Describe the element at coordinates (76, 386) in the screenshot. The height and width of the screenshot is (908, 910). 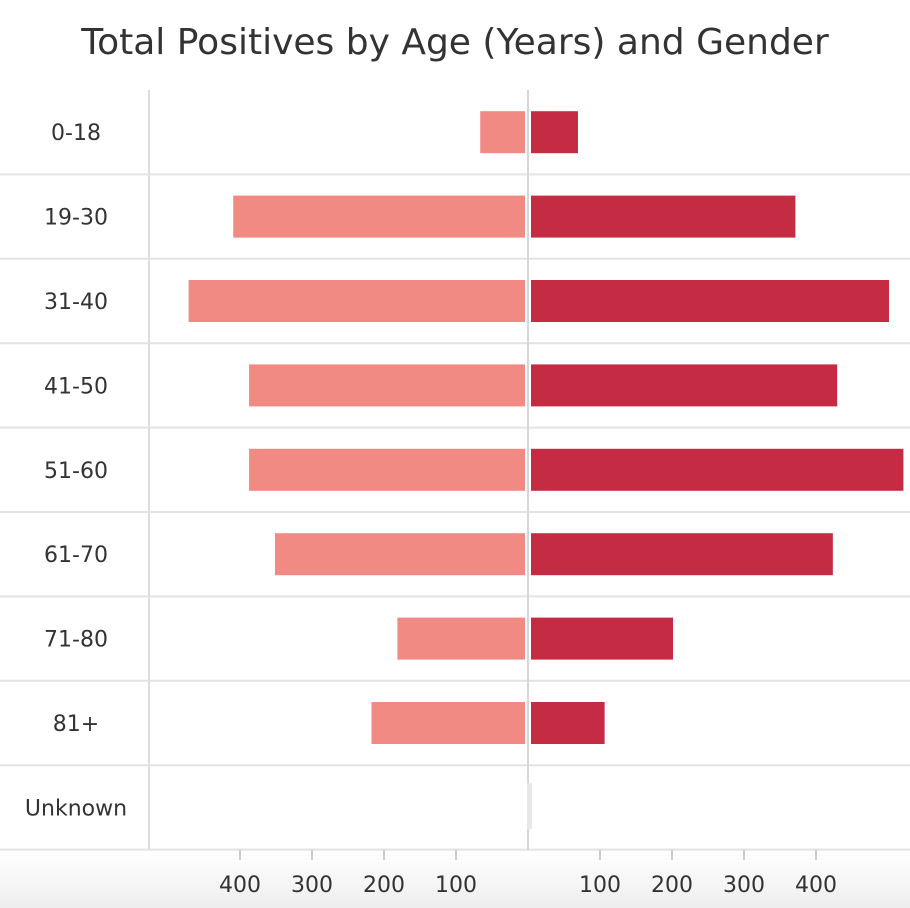
I see `category-label: 41-50` at that location.